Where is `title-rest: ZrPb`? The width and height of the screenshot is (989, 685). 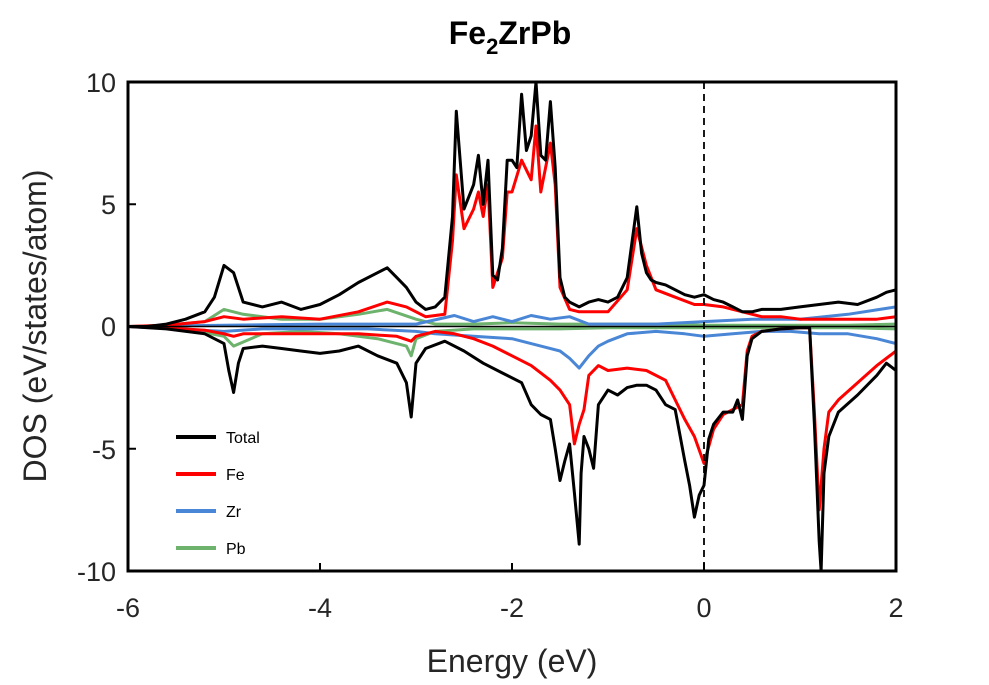 title-rest: ZrPb is located at coordinates (534, 33).